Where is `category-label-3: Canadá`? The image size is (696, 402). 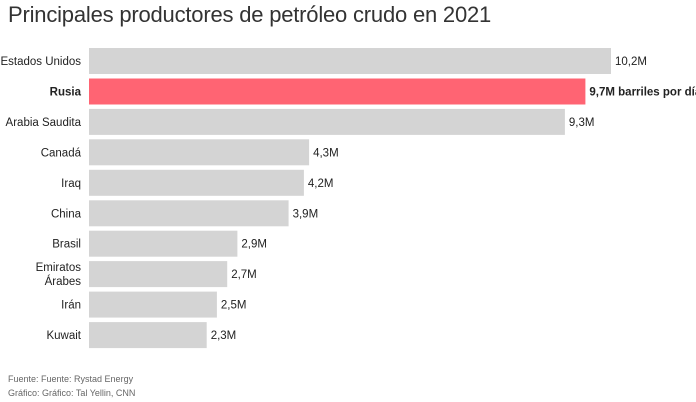
category-label-3: Canadá is located at coordinates (61, 153).